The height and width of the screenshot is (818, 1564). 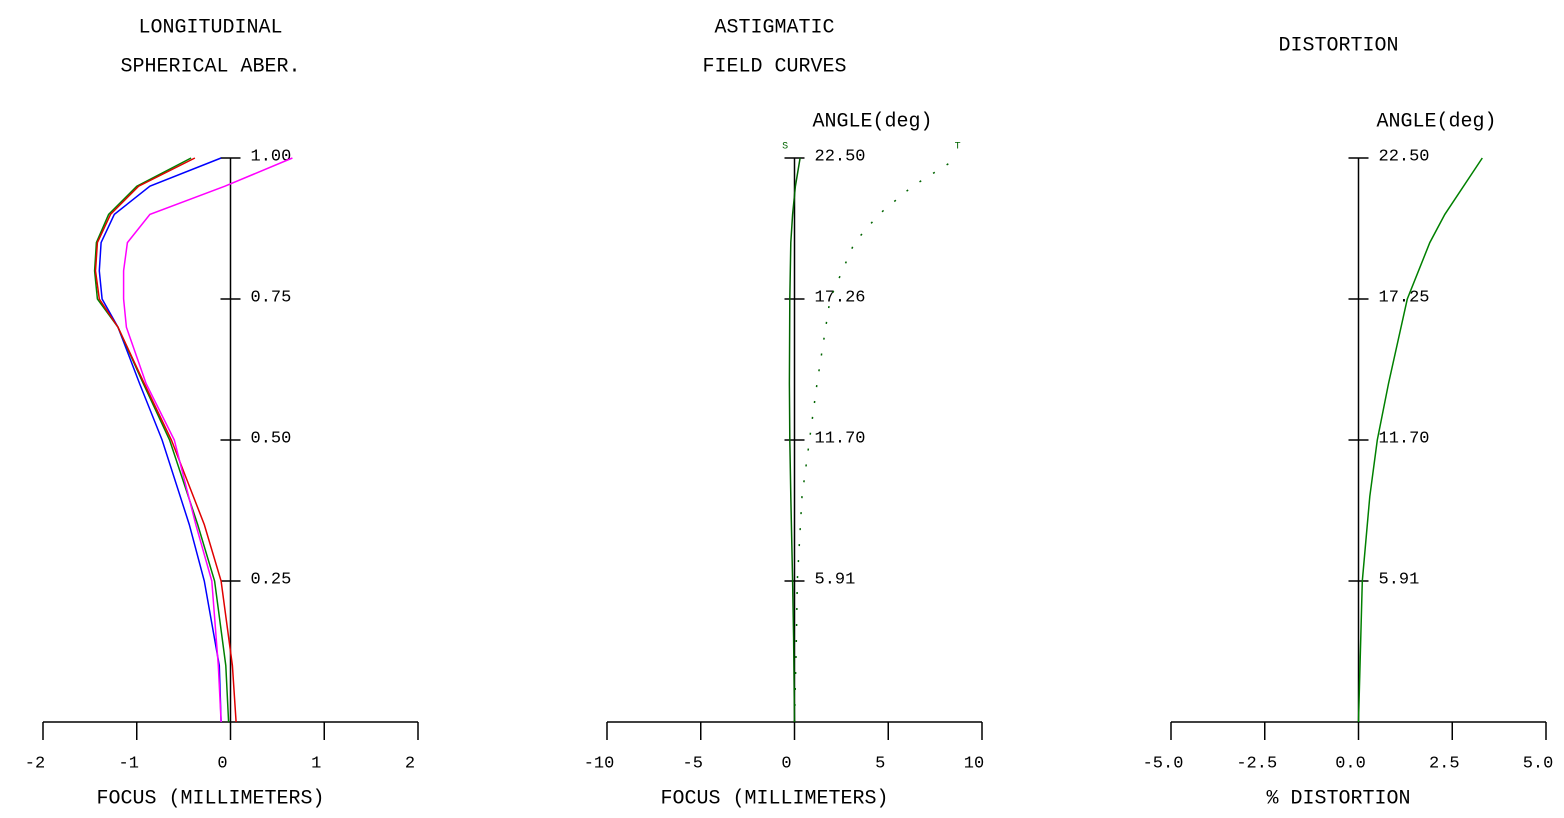 What do you see at coordinates (271, 438) in the screenshot?
I see `y-tick-label: 0.50` at bounding box center [271, 438].